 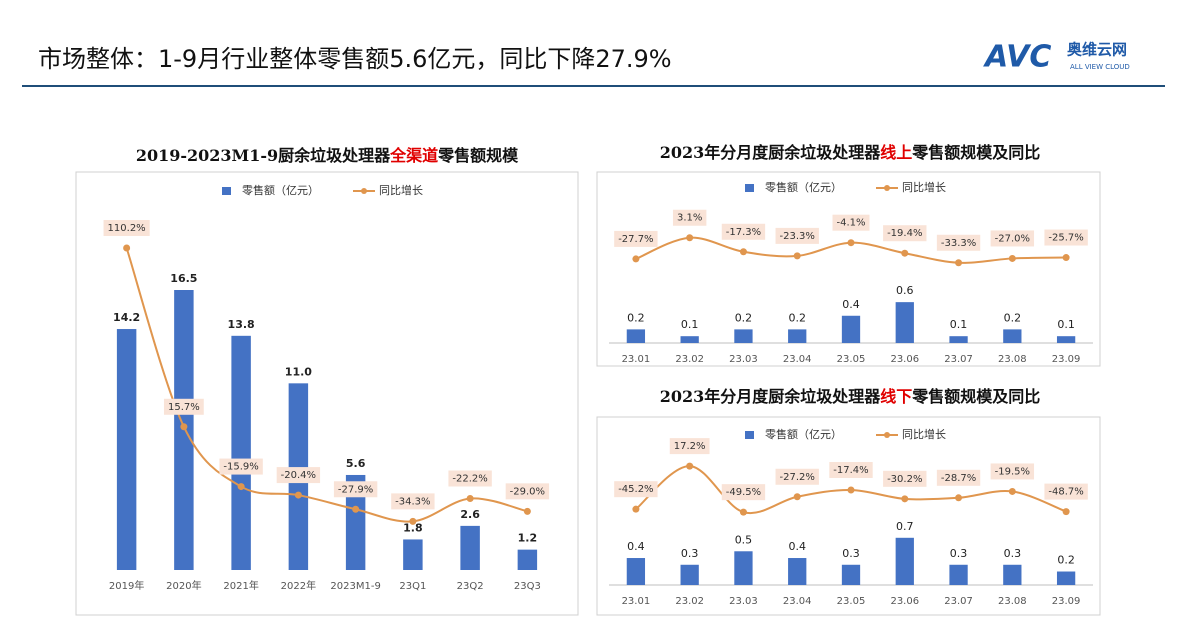 What do you see at coordinates (412, 586) in the screenshot?
I see `x-tick-label: 23Q1` at bounding box center [412, 586].